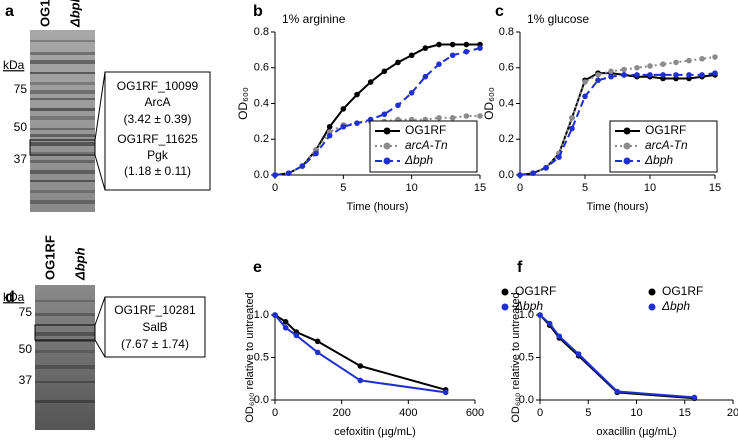  I want to click on x-tick-label: 15, so click(715, 188).